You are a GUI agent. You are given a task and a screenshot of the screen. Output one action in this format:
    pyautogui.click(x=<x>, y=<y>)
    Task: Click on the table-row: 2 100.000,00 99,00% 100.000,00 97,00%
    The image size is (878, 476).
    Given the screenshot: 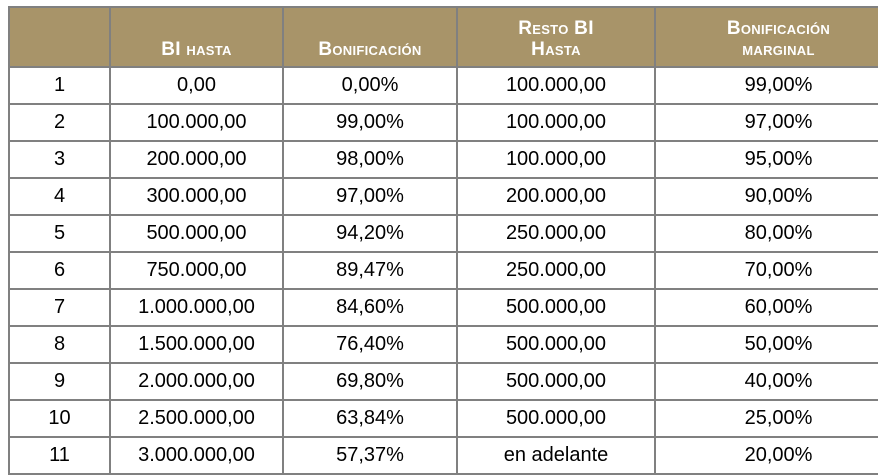 What is the action you would take?
    pyautogui.click(x=443, y=122)
    